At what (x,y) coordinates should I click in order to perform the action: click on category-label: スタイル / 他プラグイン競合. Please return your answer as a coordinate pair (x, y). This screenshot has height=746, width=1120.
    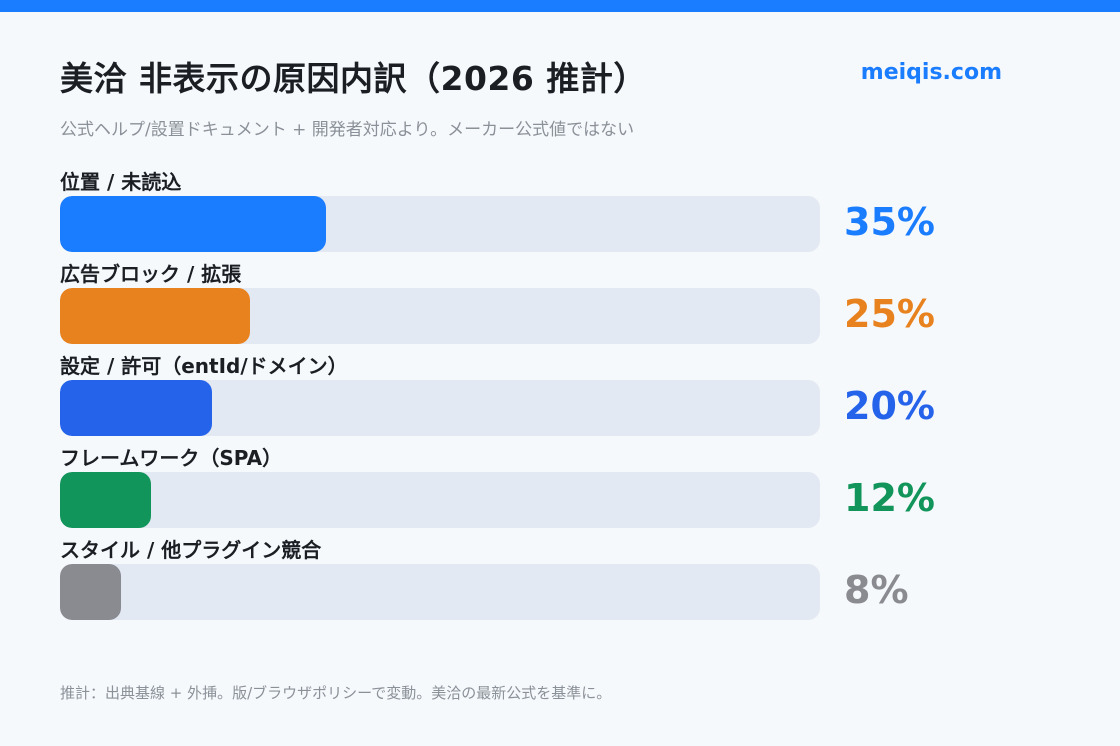
    Looking at the image, I should click on (191, 550).